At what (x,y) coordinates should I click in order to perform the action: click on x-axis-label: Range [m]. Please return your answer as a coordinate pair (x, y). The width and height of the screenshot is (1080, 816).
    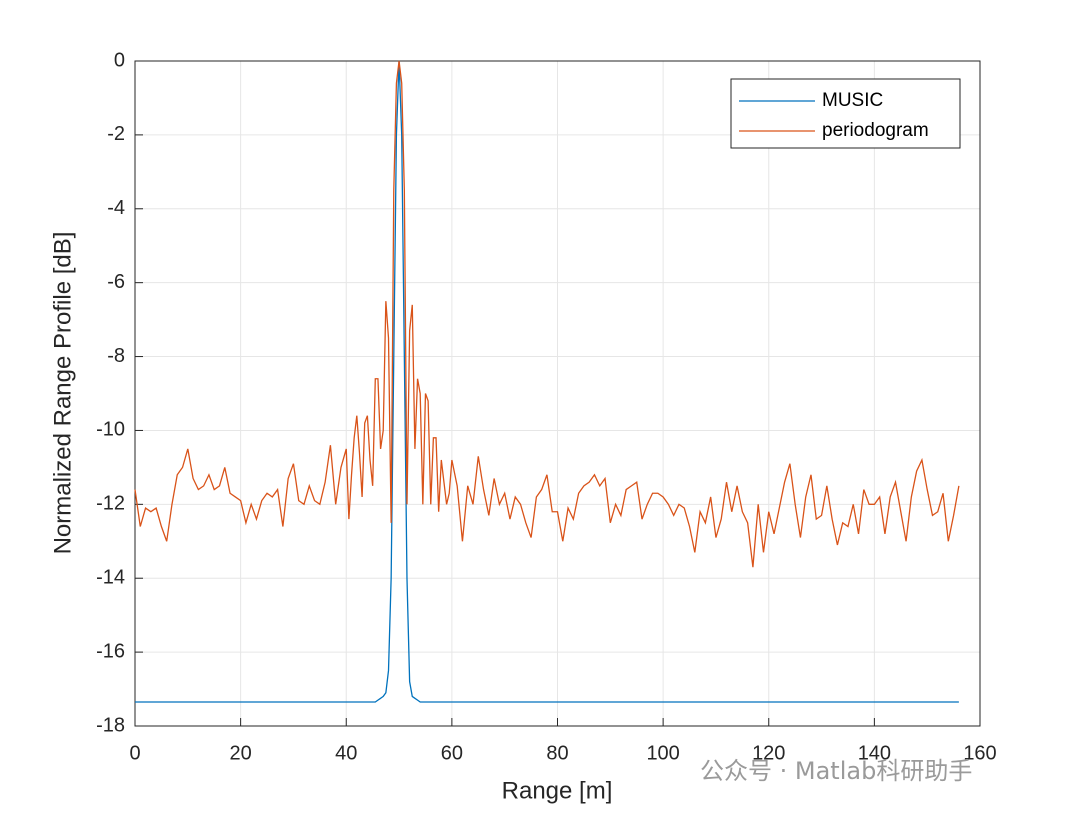
    Looking at the image, I should click on (557, 790).